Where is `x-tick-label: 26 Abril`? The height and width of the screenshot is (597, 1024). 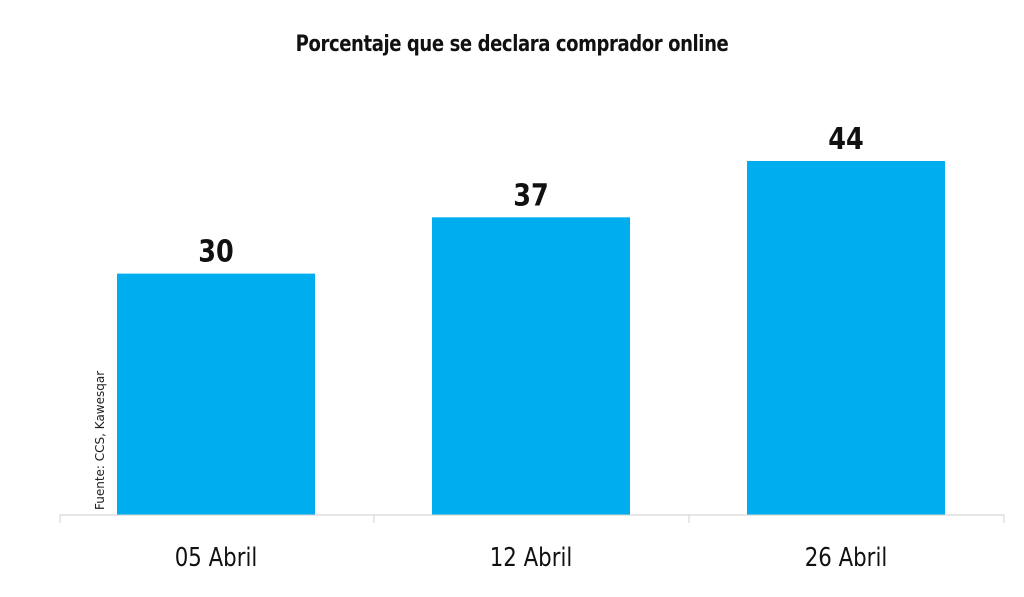 x-tick-label: 26 Abril is located at coordinates (846, 557).